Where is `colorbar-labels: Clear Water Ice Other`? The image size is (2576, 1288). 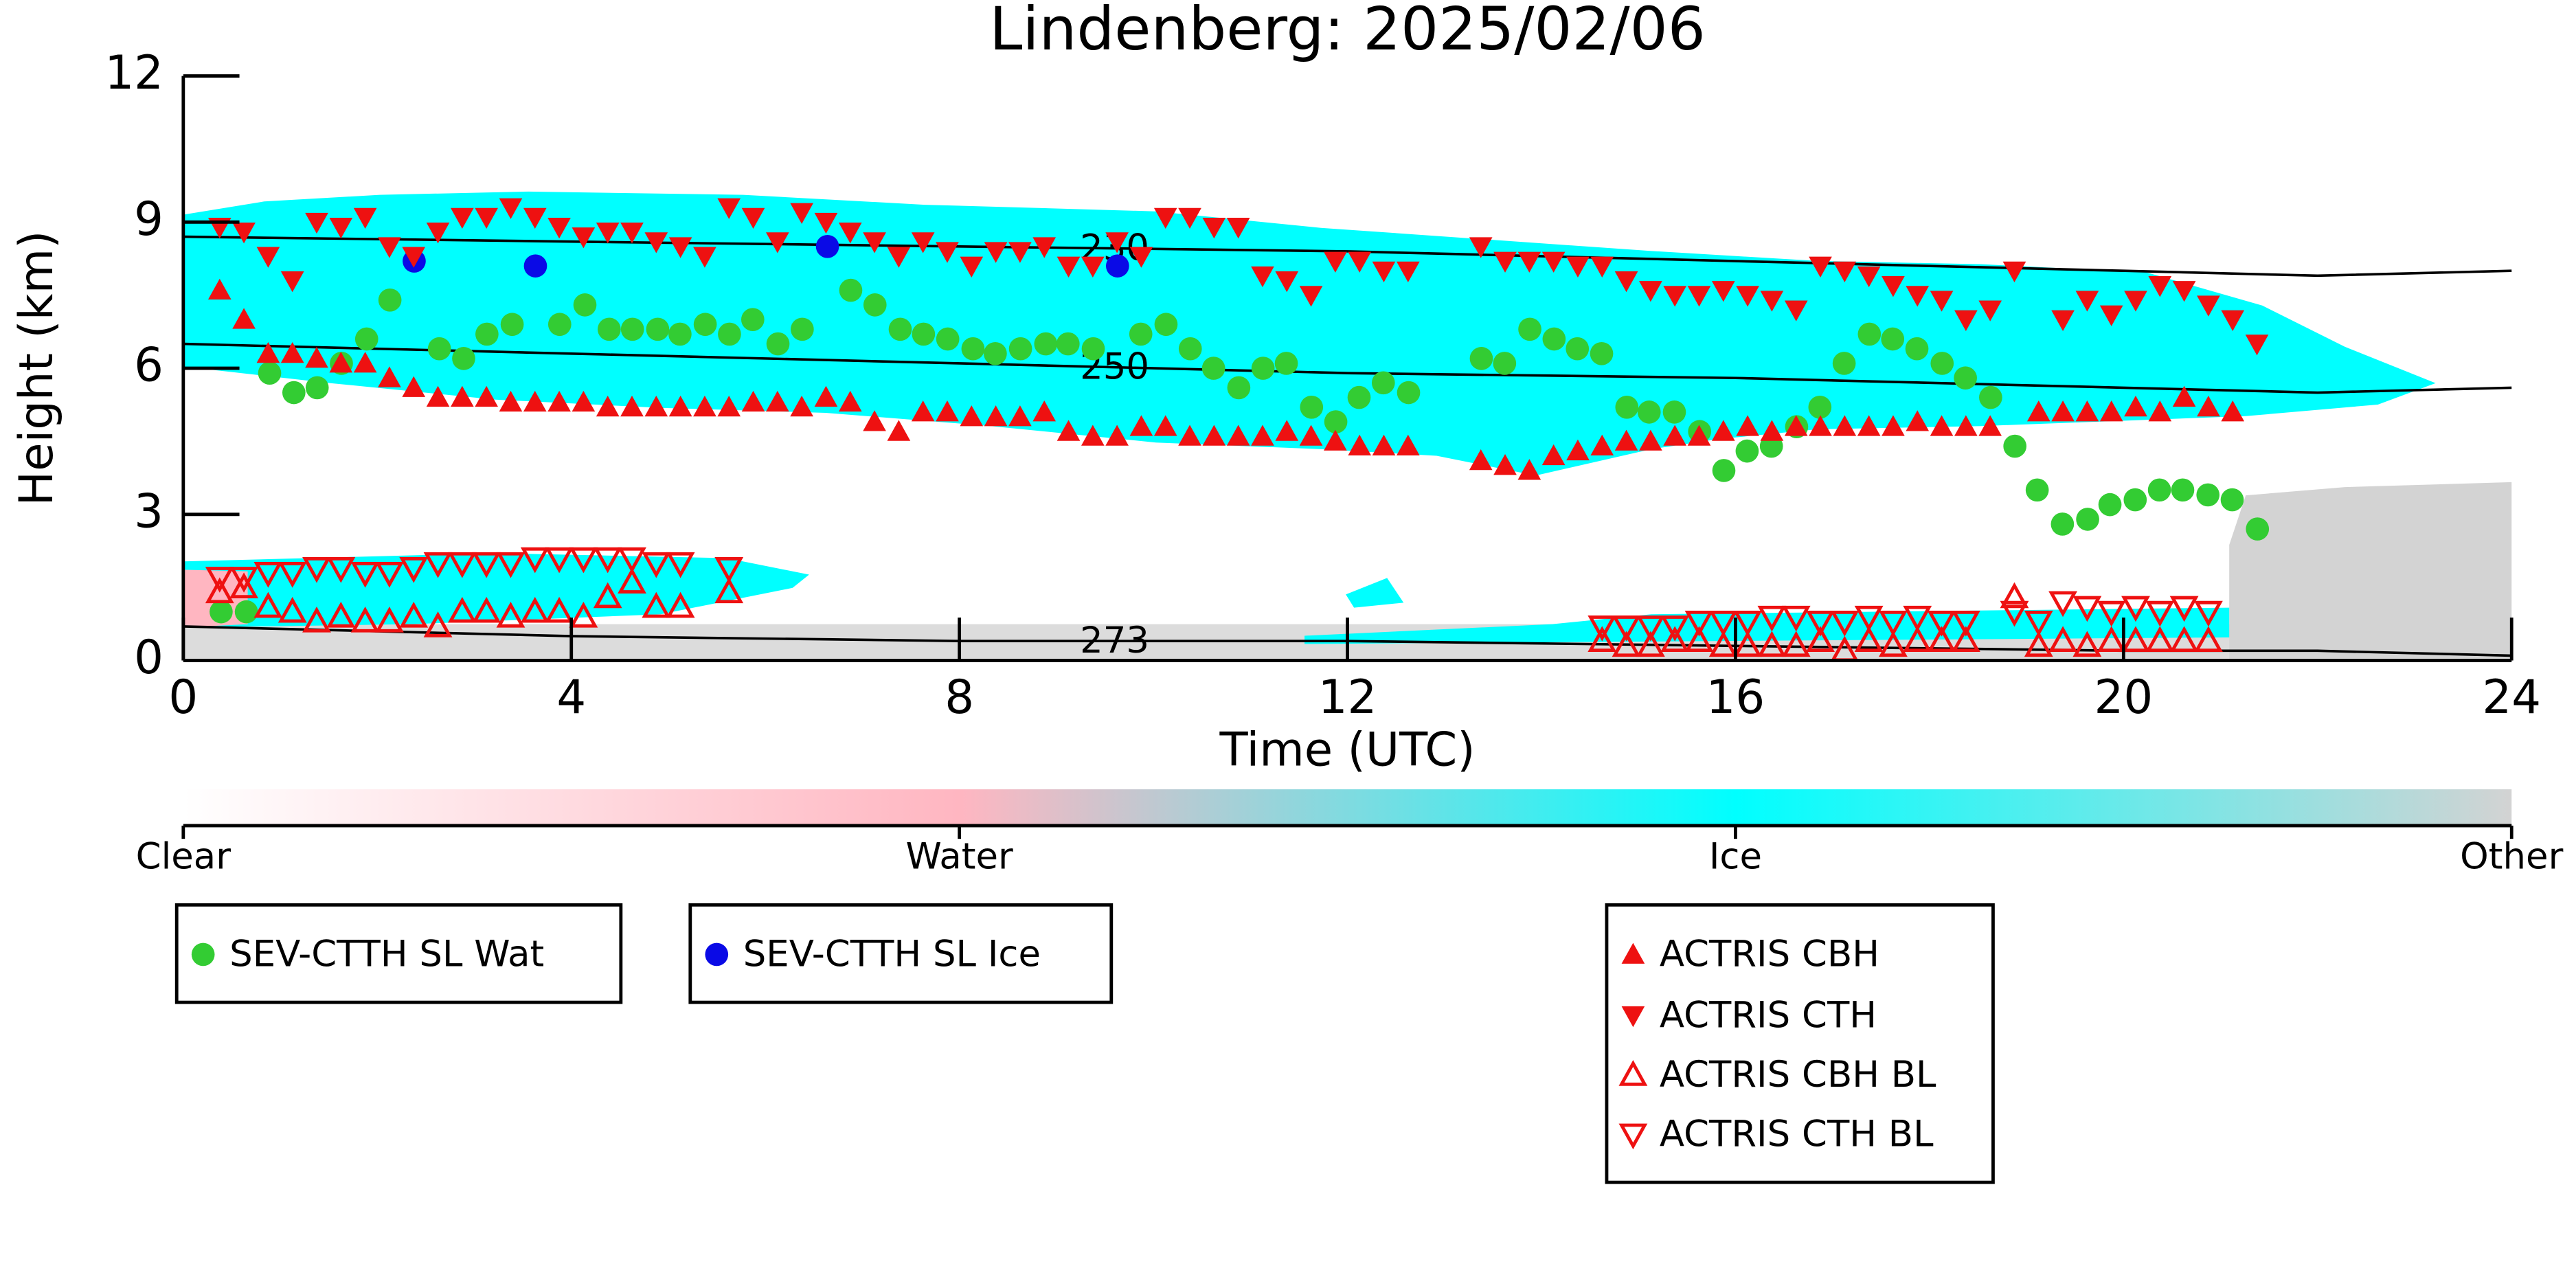 colorbar-labels: Clear Water Ice Other is located at coordinates (1350, 851).